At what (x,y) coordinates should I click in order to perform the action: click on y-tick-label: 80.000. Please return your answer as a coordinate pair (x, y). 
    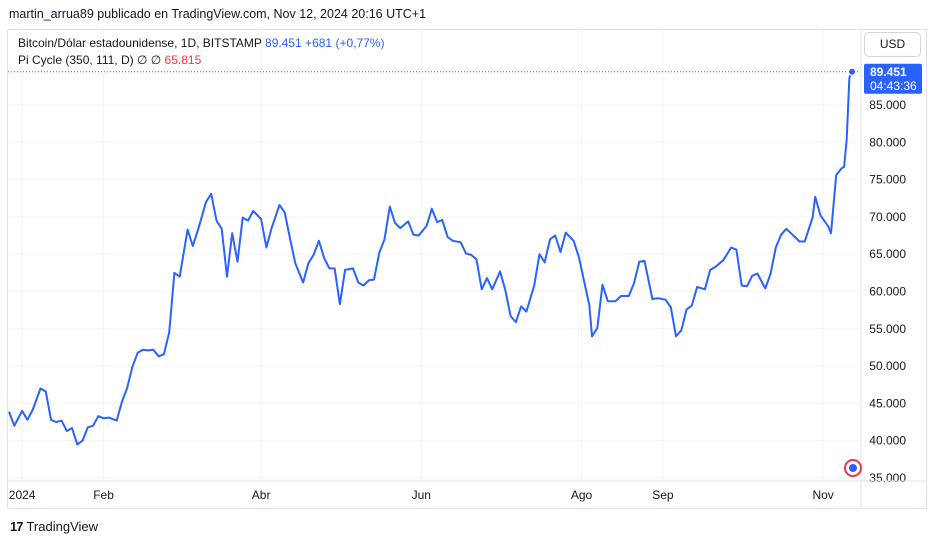
    Looking at the image, I should click on (887, 142).